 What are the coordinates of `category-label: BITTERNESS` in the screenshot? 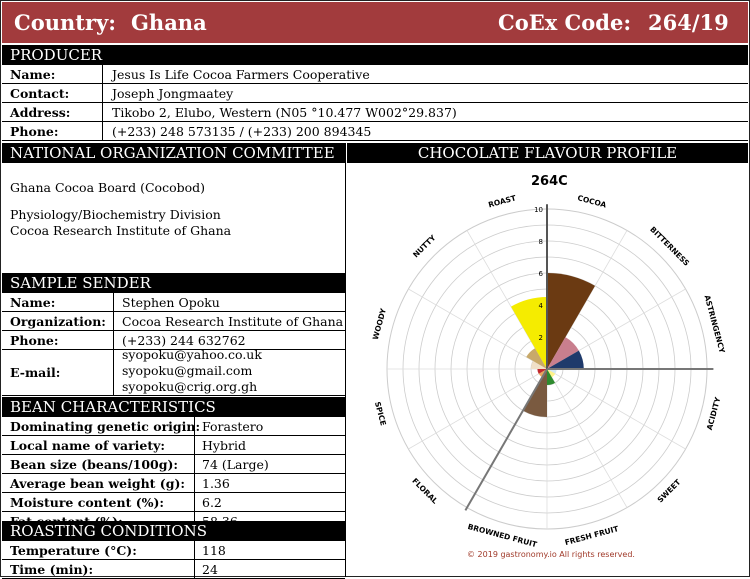 It's located at (669, 246).